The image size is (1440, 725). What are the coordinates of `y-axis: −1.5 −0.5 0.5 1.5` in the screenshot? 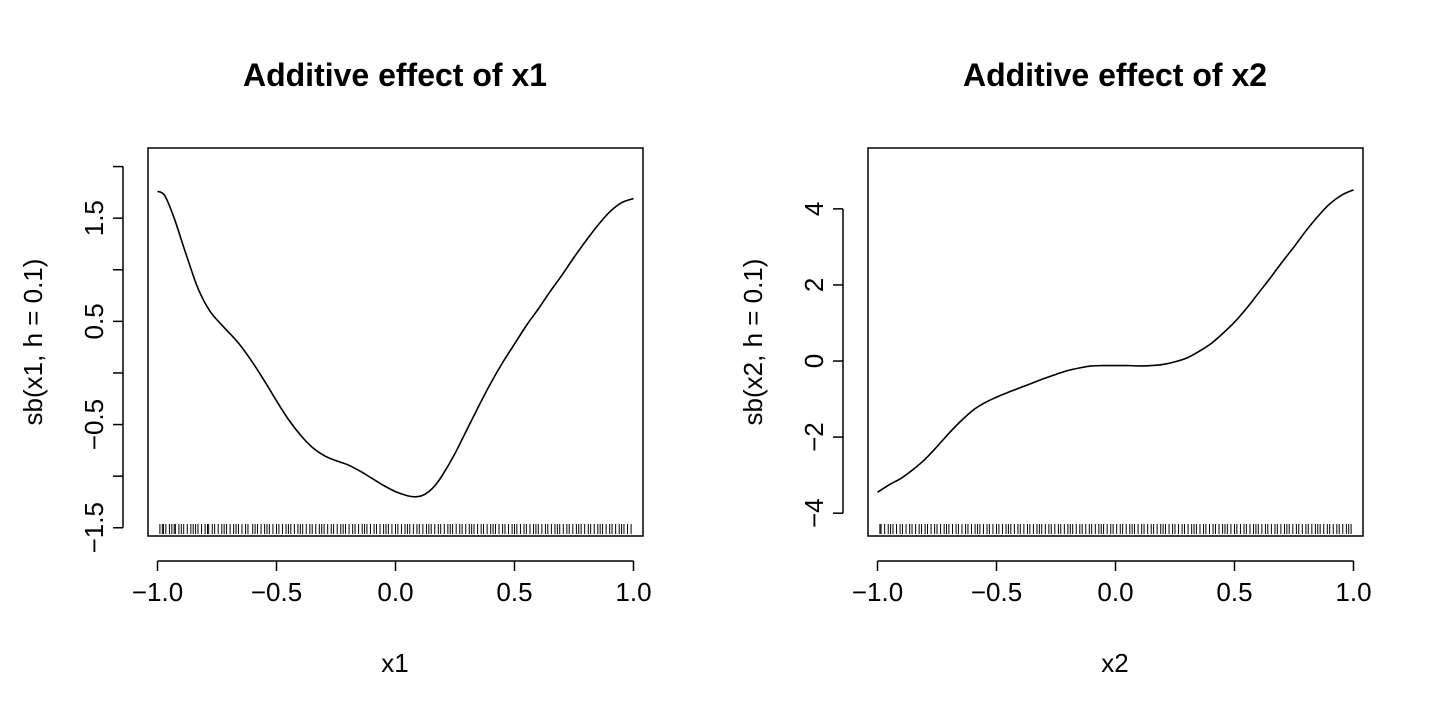 It's located at (101, 359).